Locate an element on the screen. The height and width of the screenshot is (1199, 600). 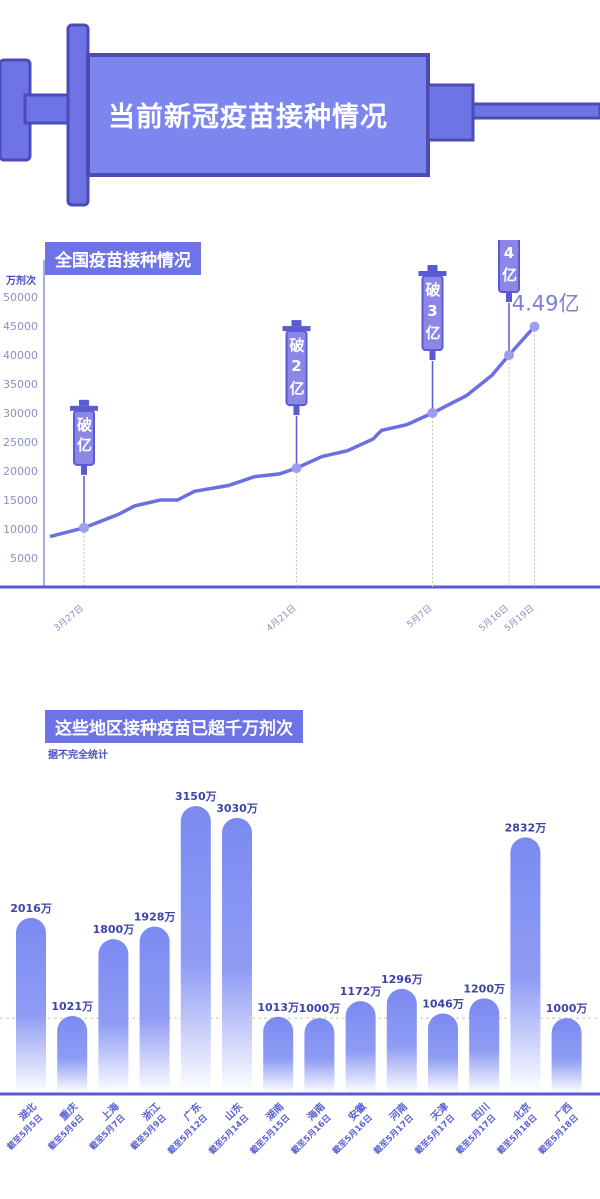
bar-chart-subtitle: 据不完全统计 is located at coordinates (78, 755).